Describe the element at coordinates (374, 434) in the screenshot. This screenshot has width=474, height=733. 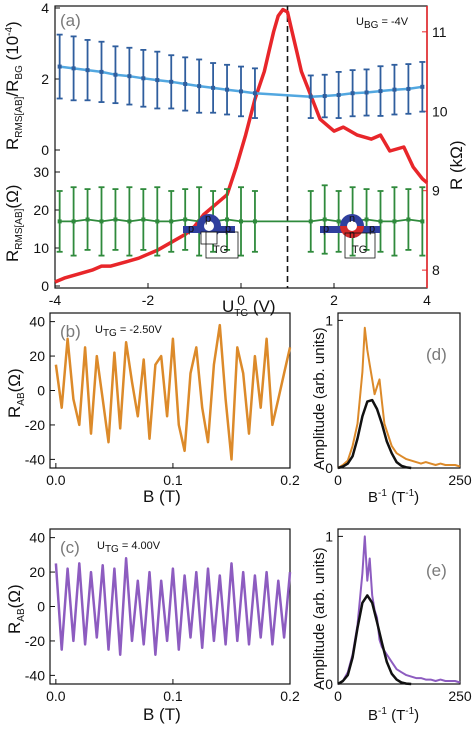
I see `d-content-fit-line` at that location.